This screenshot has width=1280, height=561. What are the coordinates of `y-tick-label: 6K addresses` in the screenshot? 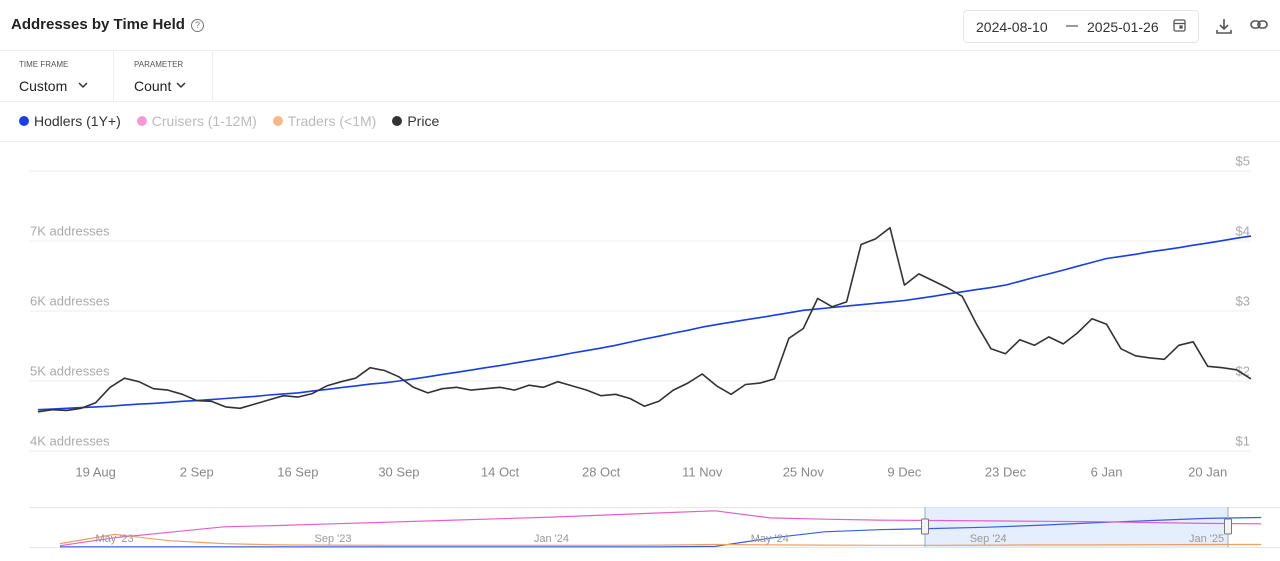 It's located at (70, 300).